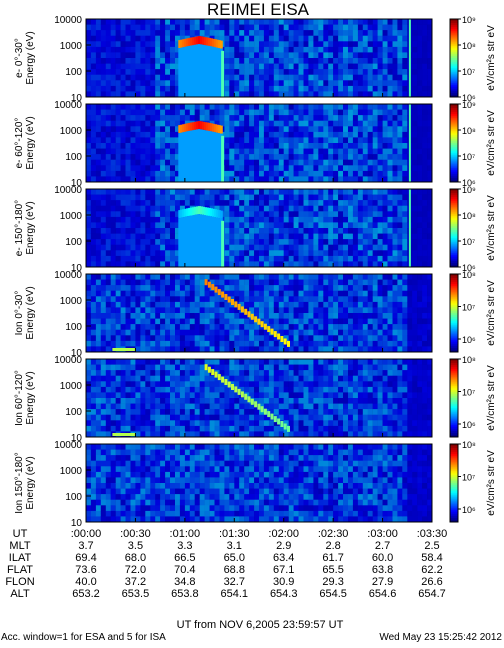  I want to click on panel-label: e- 0°-30°, so click(19, 58).